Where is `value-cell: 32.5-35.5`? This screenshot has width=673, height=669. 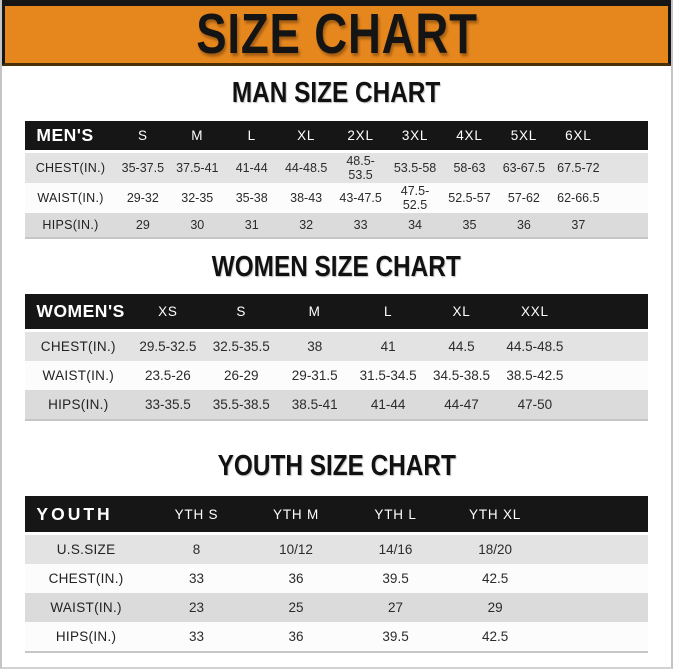 value-cell: 32.5-35.5 is located at coordinates (241, 346).